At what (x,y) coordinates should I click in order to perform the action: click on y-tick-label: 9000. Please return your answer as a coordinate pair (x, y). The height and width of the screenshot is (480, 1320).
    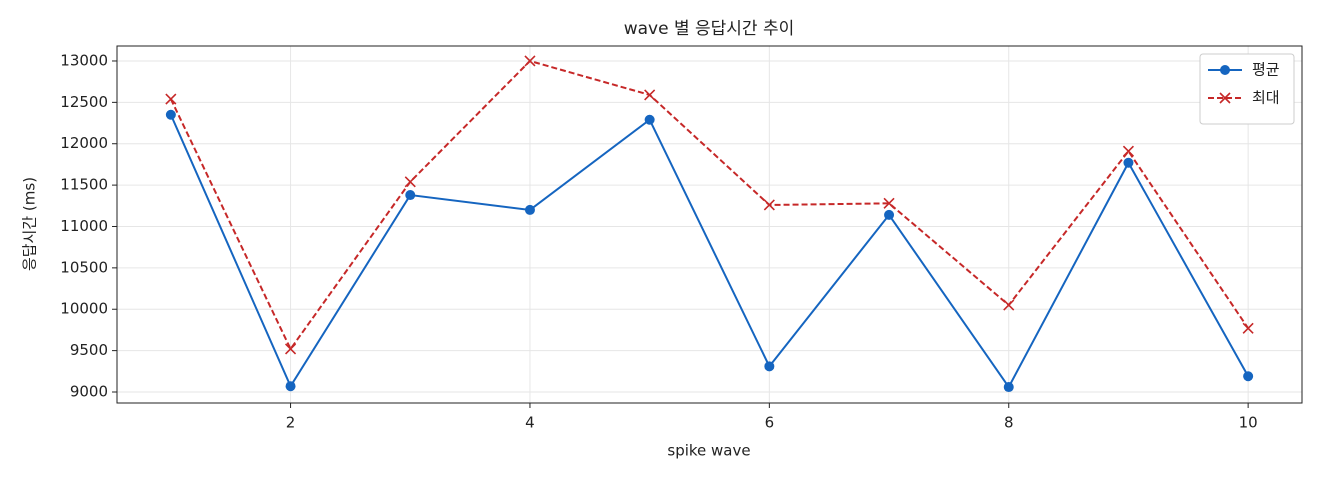
    Looking at the image, I should click on (89, 391).